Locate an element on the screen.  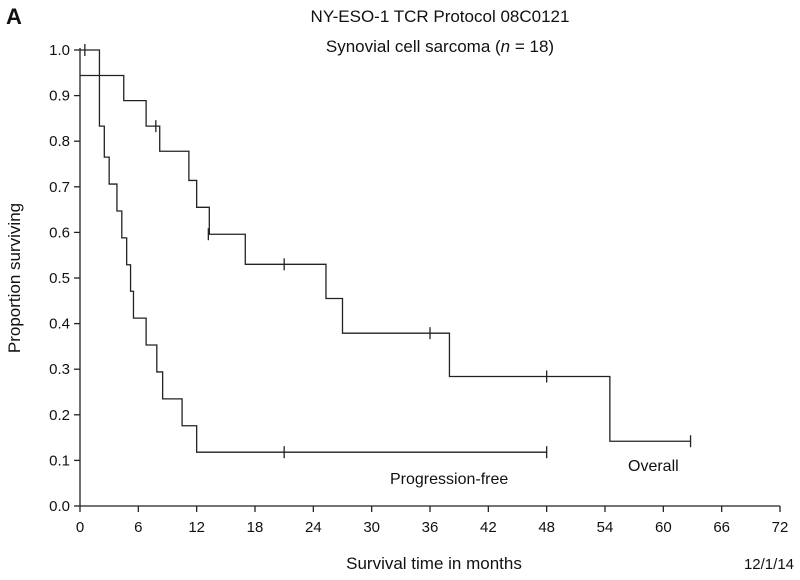
y-tick-label: 0.6 is located at coordinates (59, 232).